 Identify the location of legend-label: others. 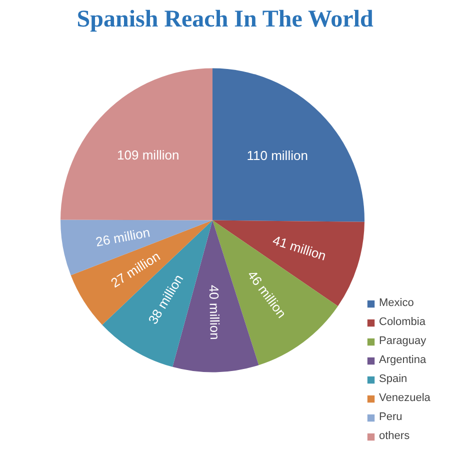
(394, 436).